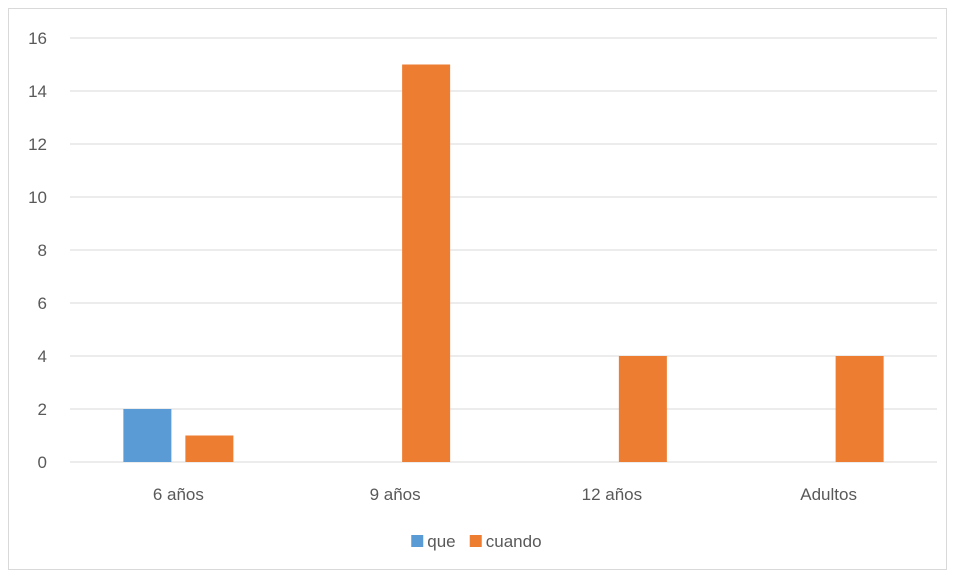 The width and height of the screenshot is (956, 577). Describe the element at coordinates (37, 144) in the screenshot. I see `y-tick-label: 12` at that location.